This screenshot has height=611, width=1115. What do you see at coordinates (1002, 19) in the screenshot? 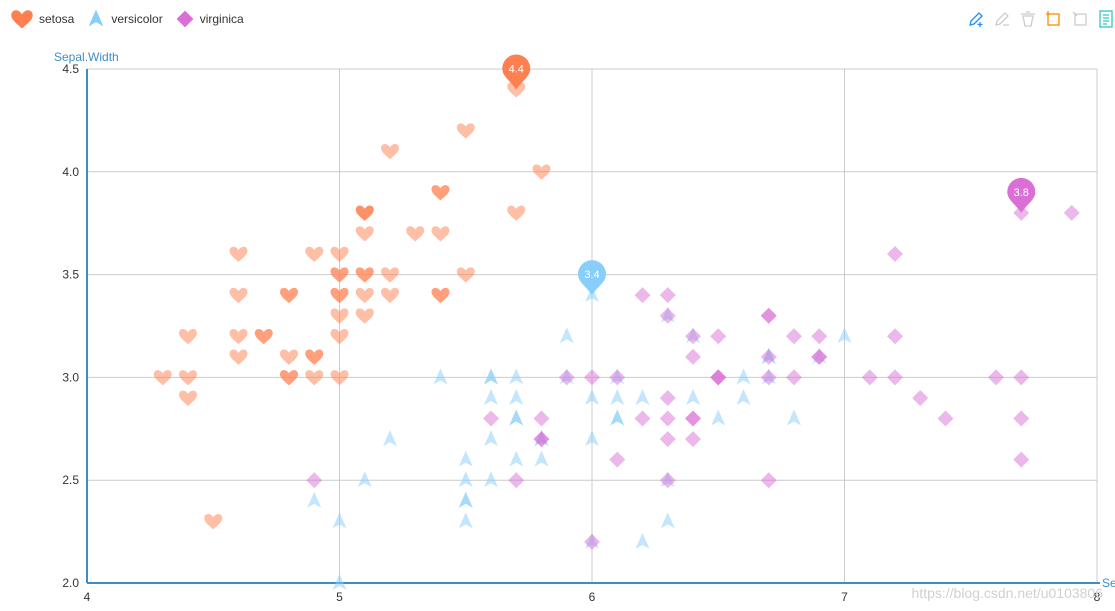
I see `mark-undo-tool` at bounding box center [1002, 19].